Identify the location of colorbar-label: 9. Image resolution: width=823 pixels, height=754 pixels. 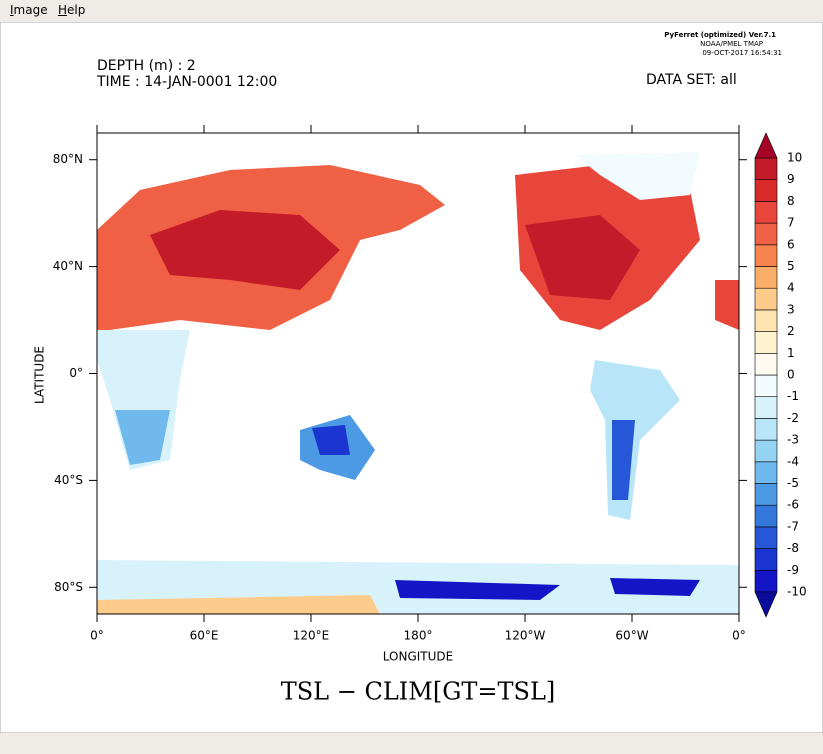
(791, 179).